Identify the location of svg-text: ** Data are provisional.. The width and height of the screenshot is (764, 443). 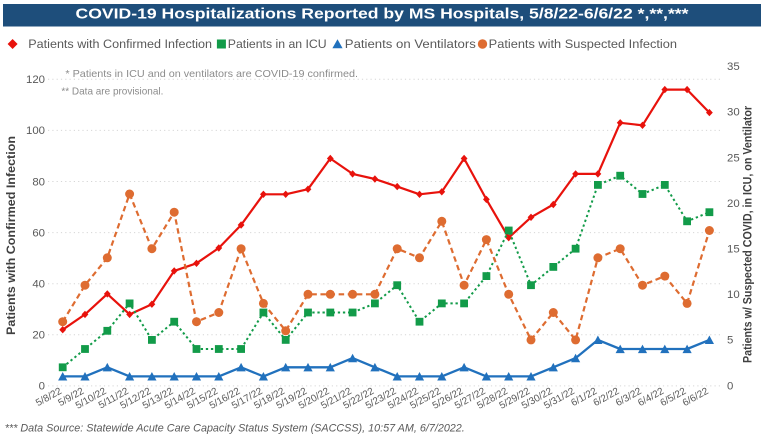
(112, 92).